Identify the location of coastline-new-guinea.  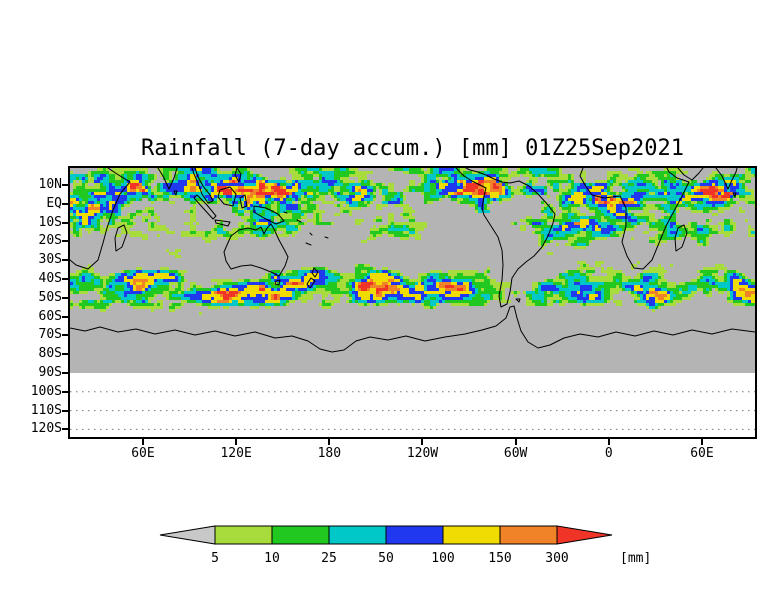
(269, 215).